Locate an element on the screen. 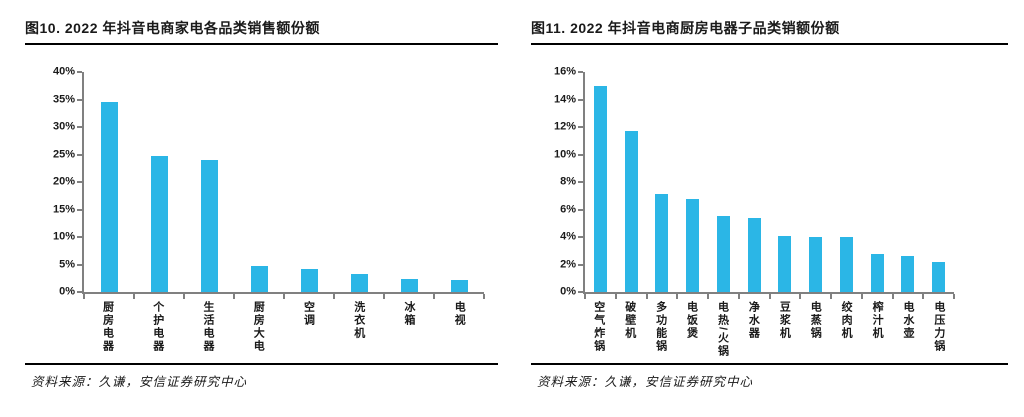  y-axis-tick-label: 4% is located at coordinates (568, 236).